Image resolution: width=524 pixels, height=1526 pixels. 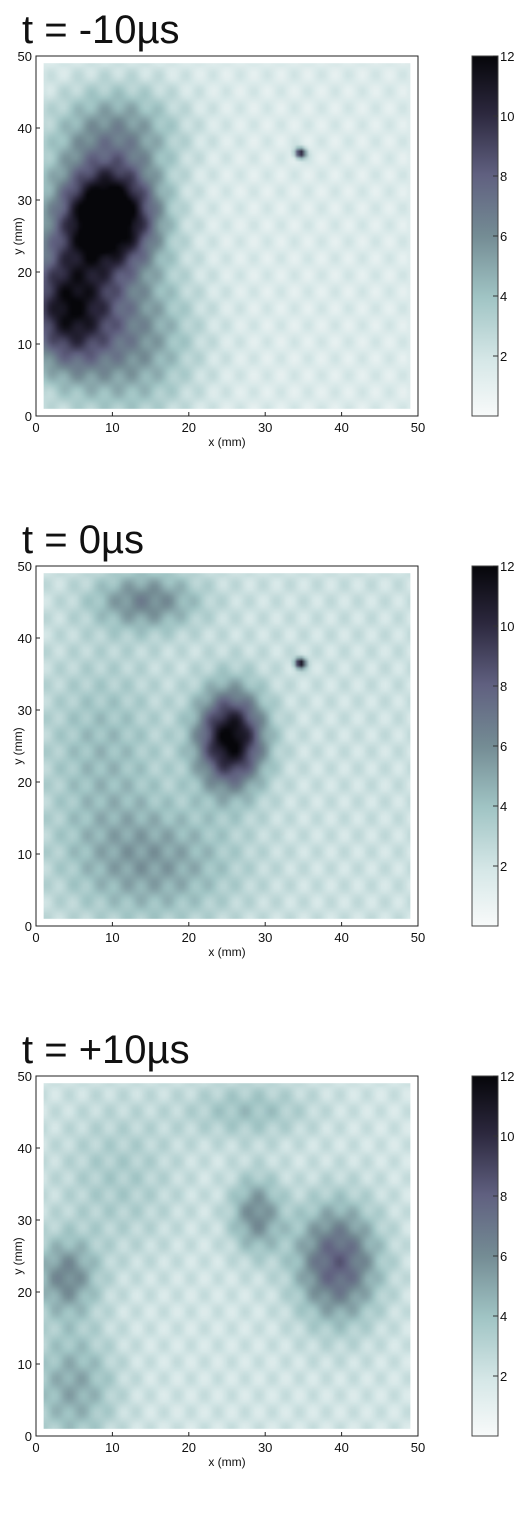 What do you see at coordinates (106, 1050) in the screenshot?
I see `chart-title: t = +10µs` at bounding box center [106, 1050].